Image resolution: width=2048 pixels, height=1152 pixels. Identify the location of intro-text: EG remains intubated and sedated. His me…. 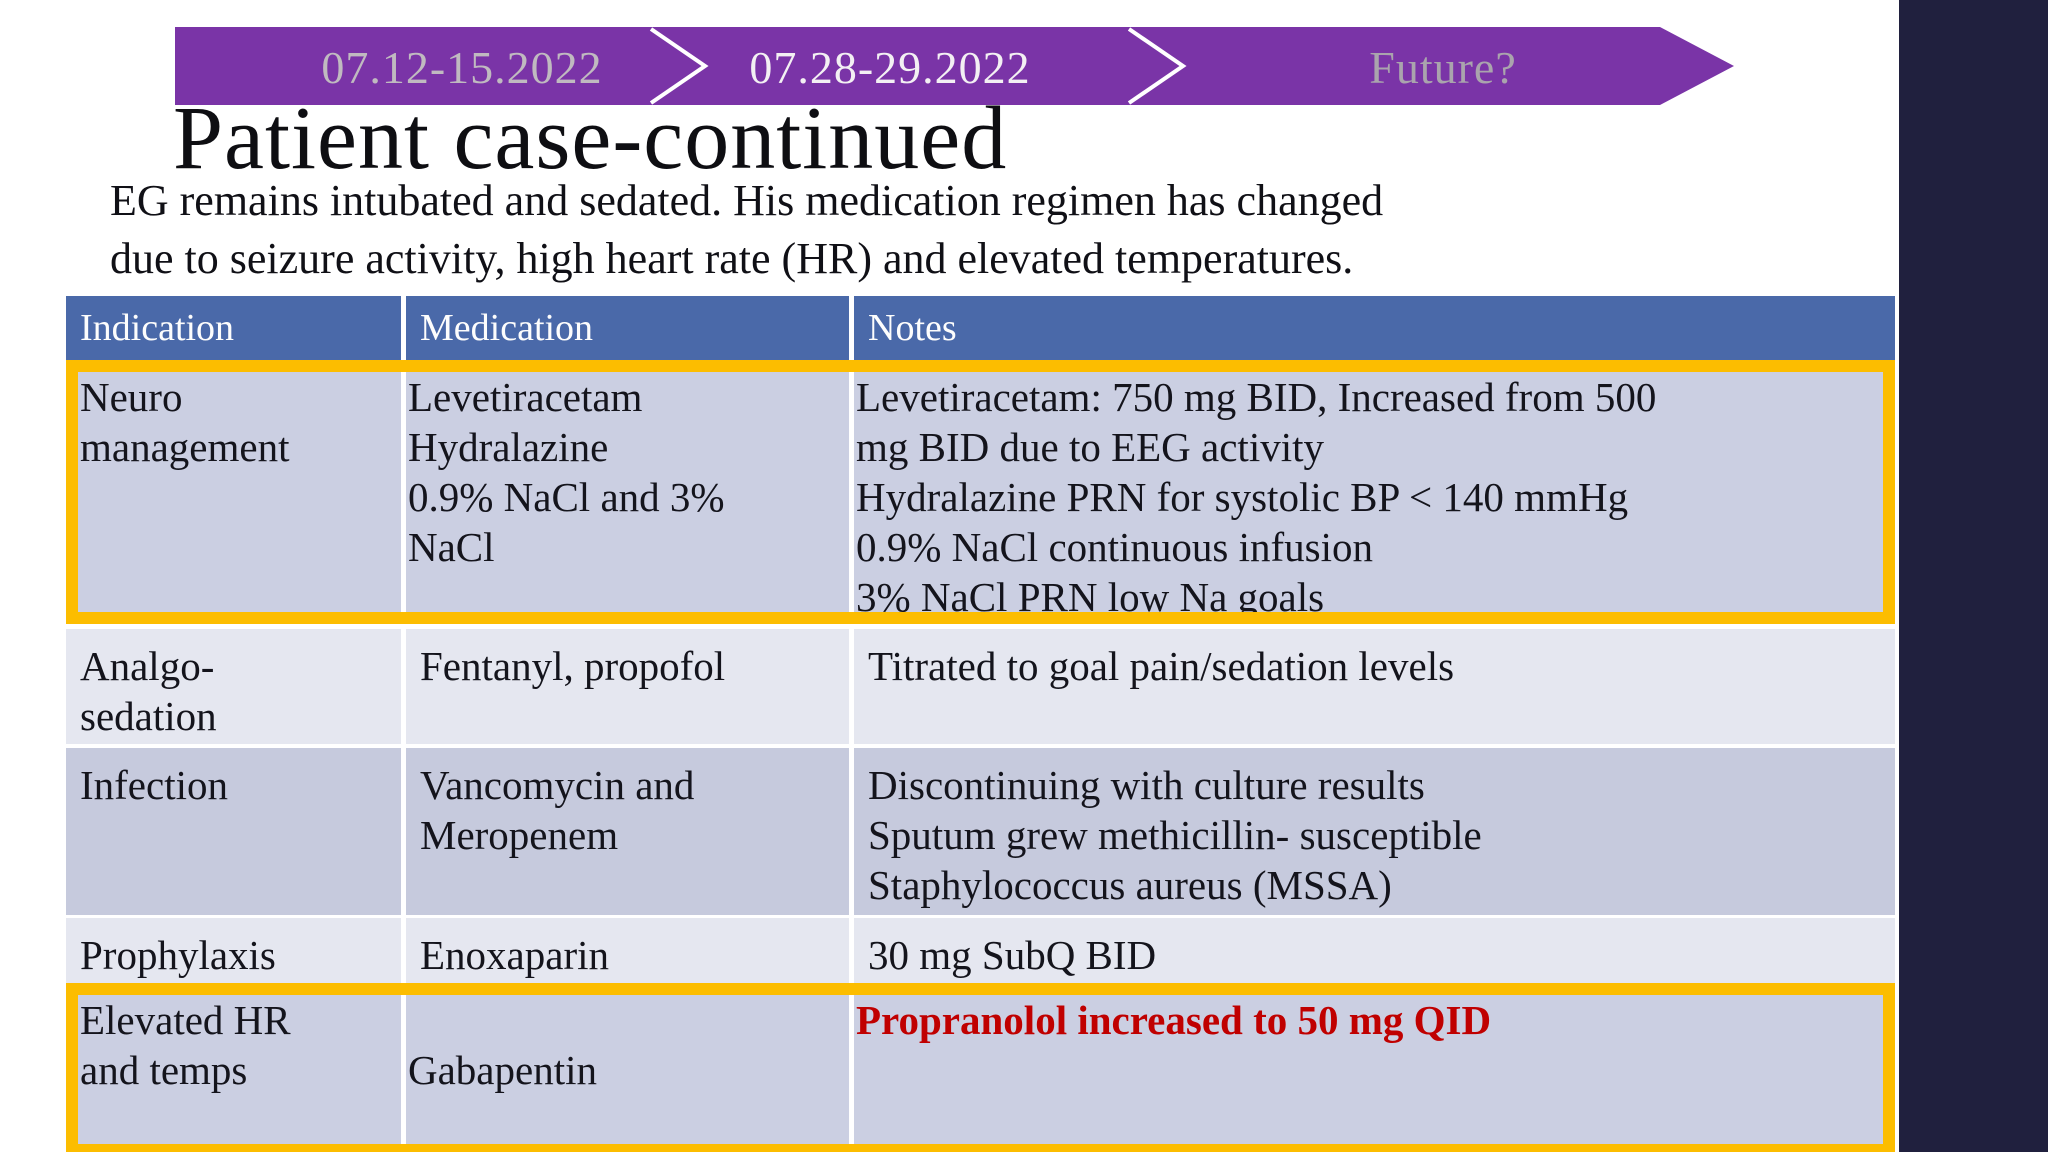
(746, 230).